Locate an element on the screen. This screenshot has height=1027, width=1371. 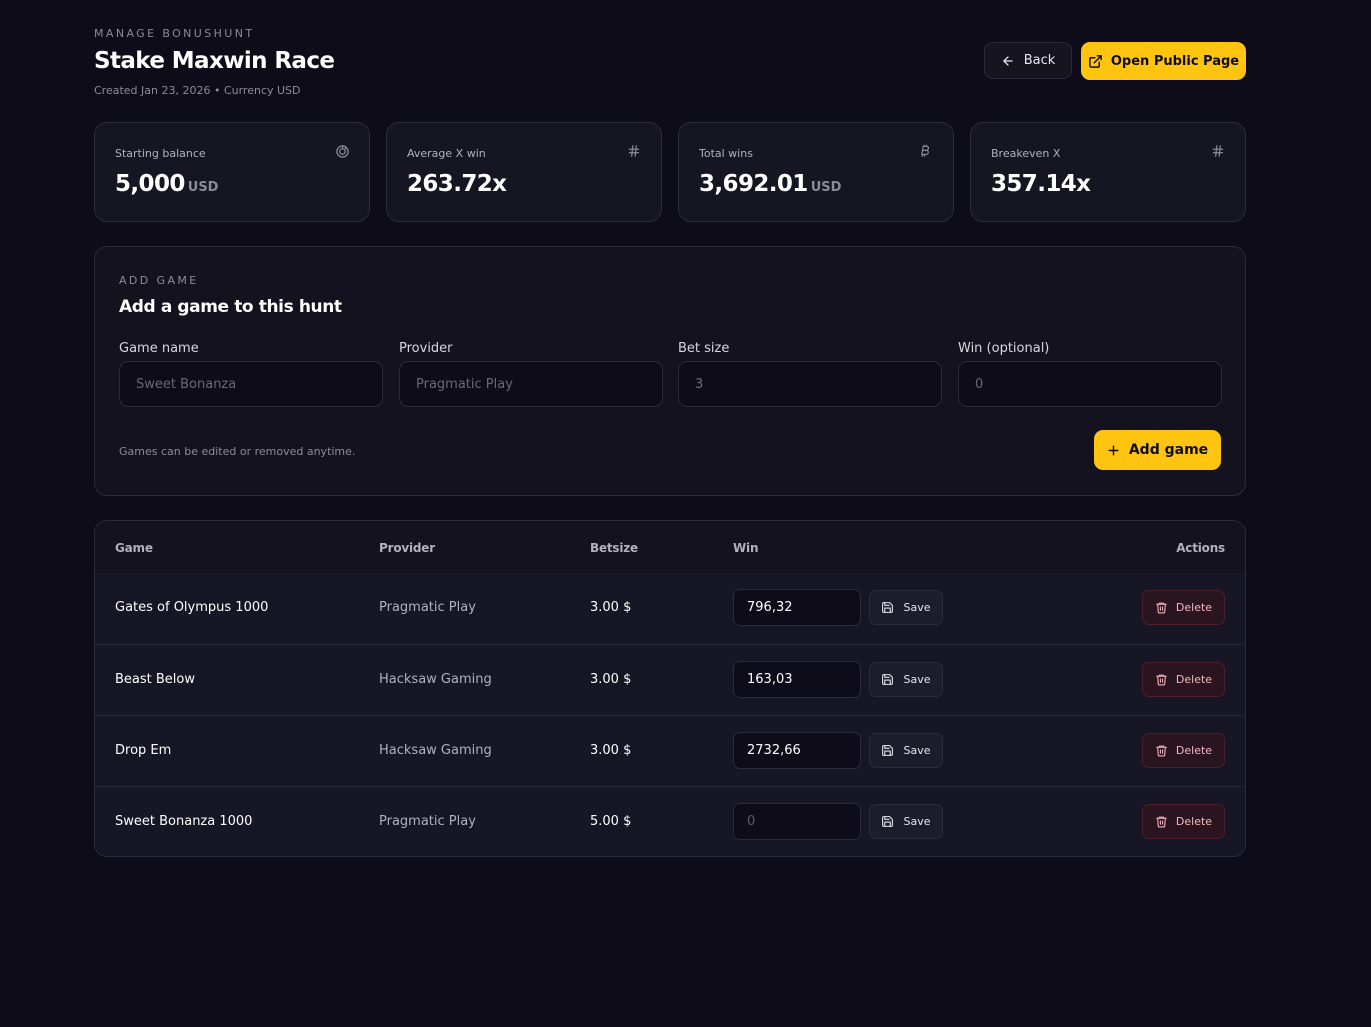
game-name-input is located at coordinates (251, 384).